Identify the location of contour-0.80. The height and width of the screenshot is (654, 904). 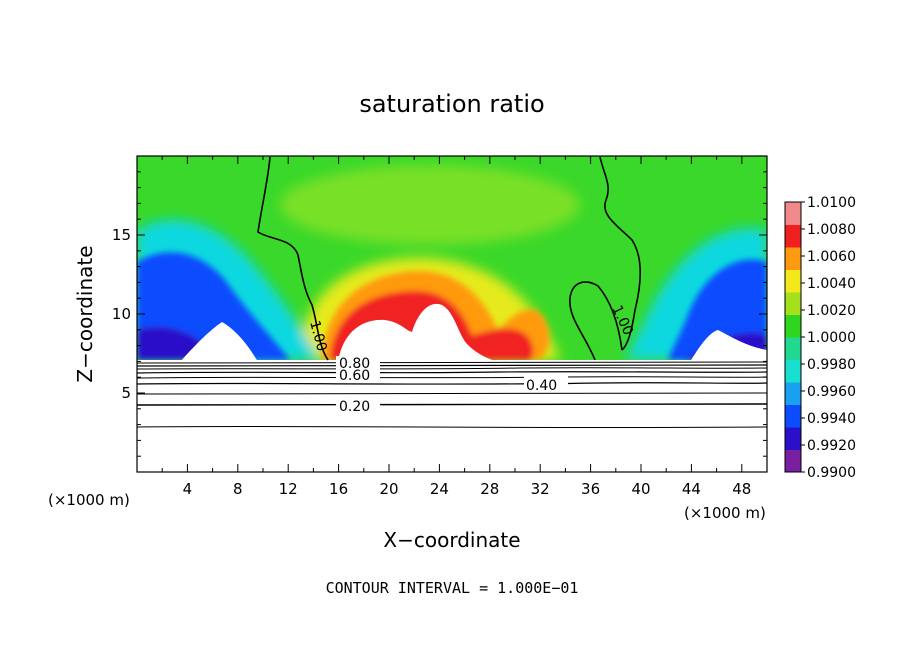
(452, 362).